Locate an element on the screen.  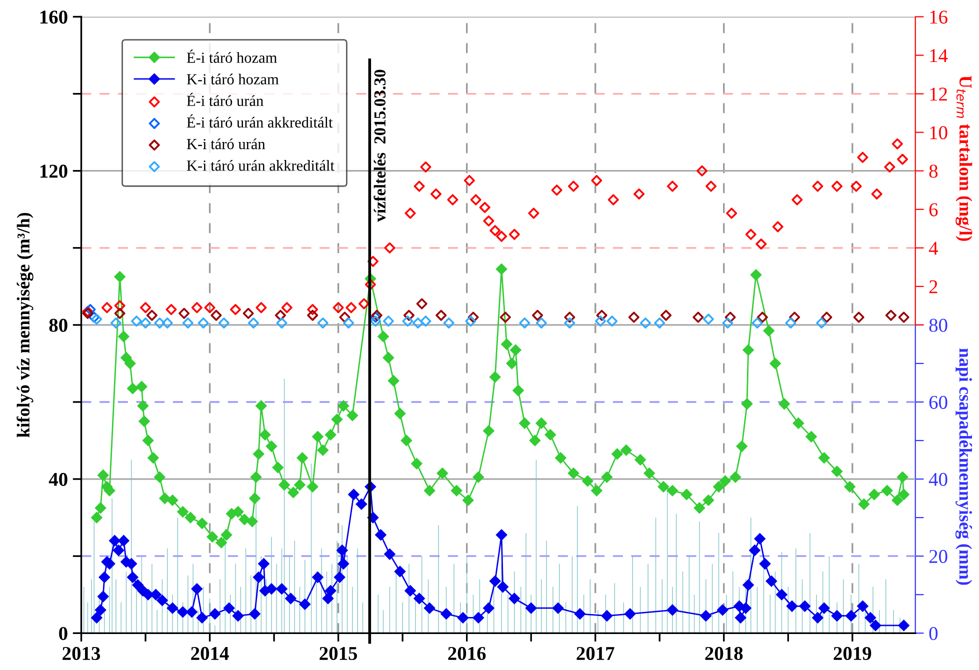
y-tick-label: 120 is located at coordinates (54, 171).